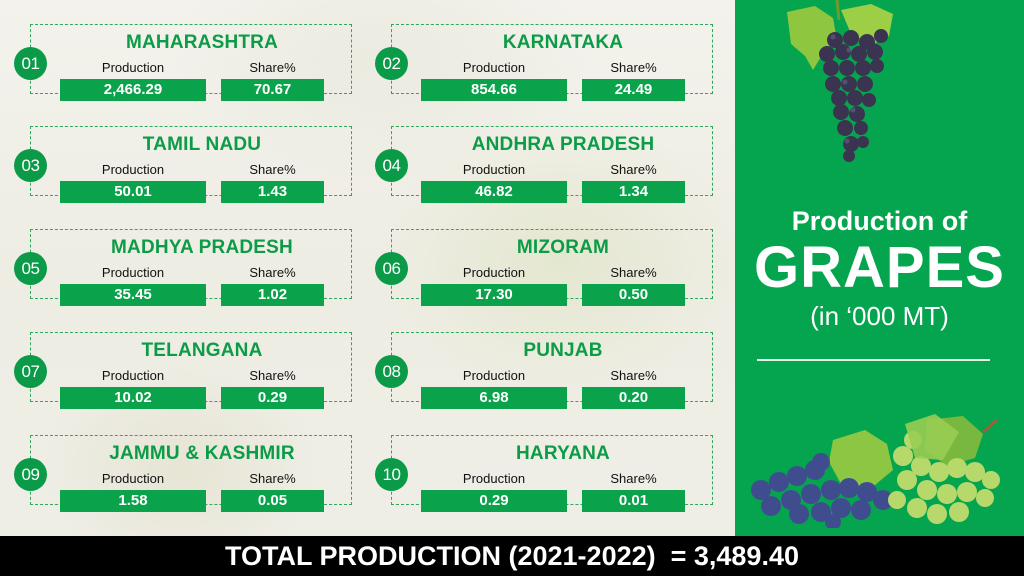 The height and width of the screenshot is (576, 1024). What do you see at coordinates (633, 192) in the screenshot?
I see `share-value: 1.34` at bounding box center [633, 192].